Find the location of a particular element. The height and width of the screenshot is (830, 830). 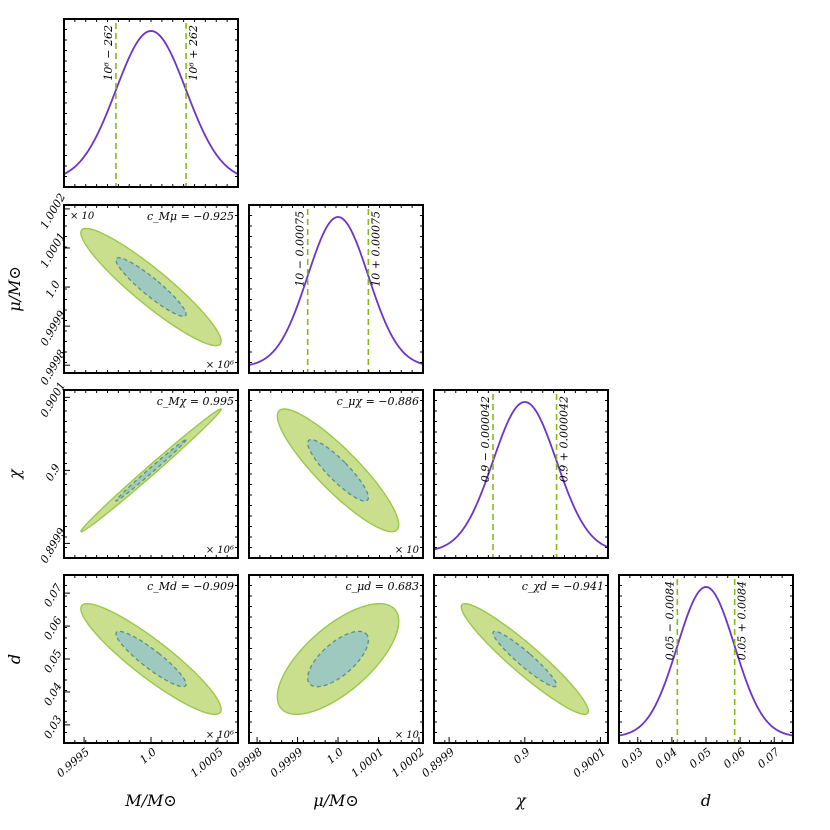

x-tick-label: 0.06 is located at coordinates (734, 758).